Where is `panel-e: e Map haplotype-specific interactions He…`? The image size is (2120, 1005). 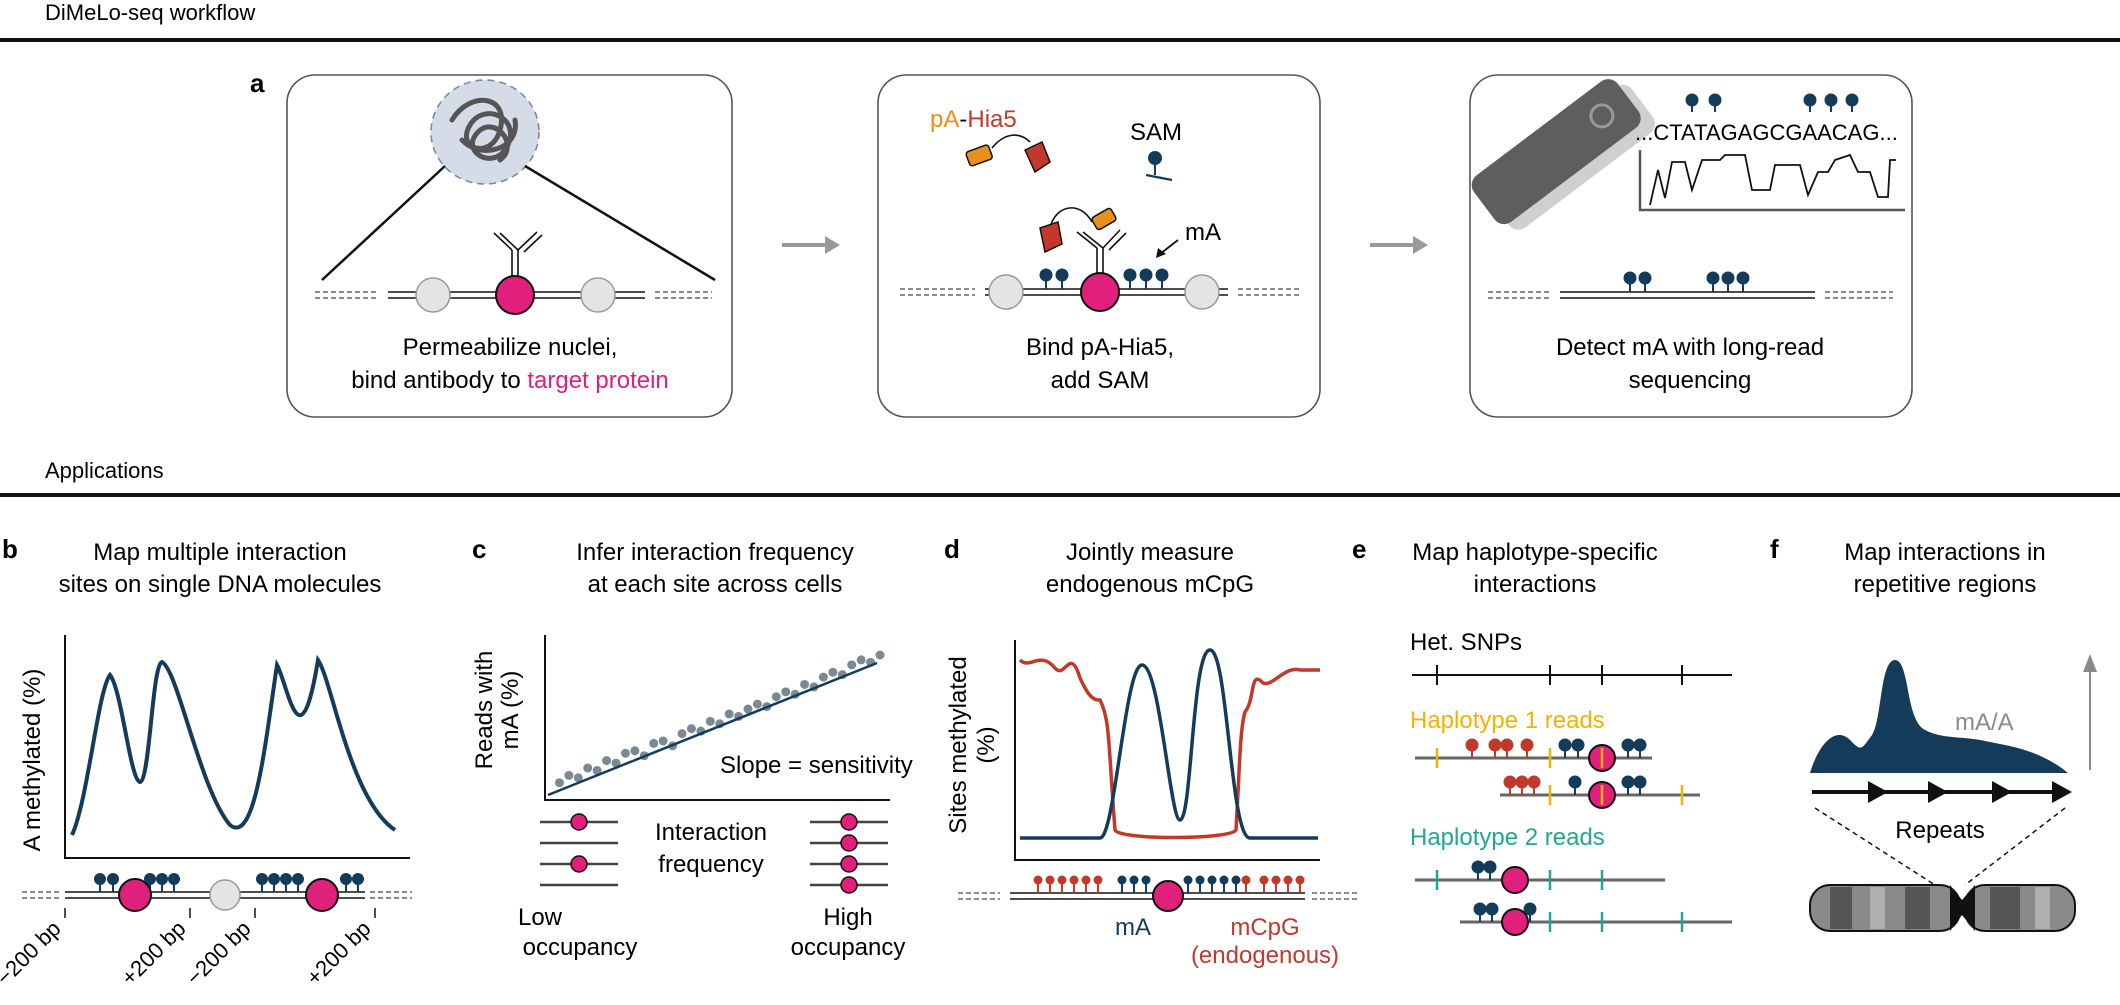 panel-e: e Map haplotype-specific interactions He… is located at coordinates (1542, 735).